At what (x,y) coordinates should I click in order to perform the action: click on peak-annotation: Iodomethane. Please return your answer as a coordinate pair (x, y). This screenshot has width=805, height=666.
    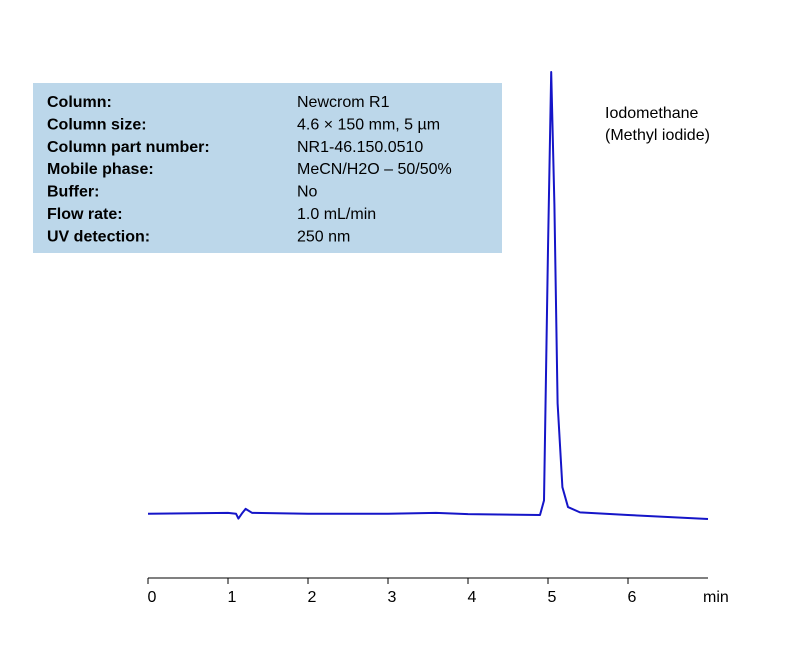
    Looking at the image, I should click on (652, 113).